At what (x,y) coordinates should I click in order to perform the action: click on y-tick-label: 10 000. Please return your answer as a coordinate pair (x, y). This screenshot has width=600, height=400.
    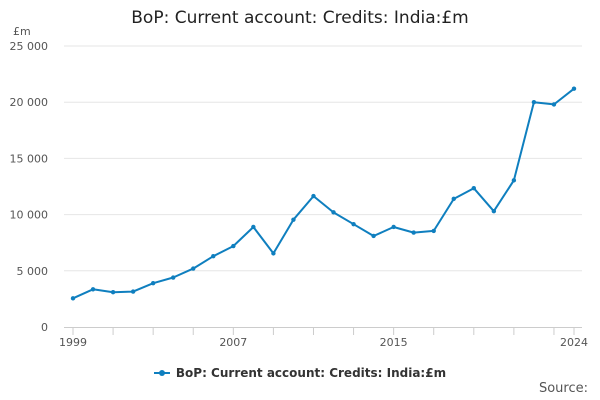
    Looking at the image, I should click on (29, 215).